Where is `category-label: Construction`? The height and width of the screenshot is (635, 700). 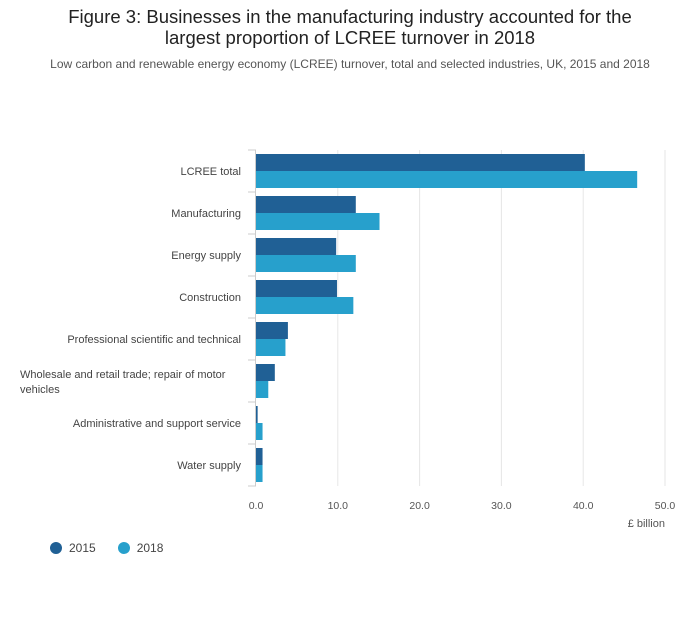
category-label: Construction is located at coordinates (210, 298).